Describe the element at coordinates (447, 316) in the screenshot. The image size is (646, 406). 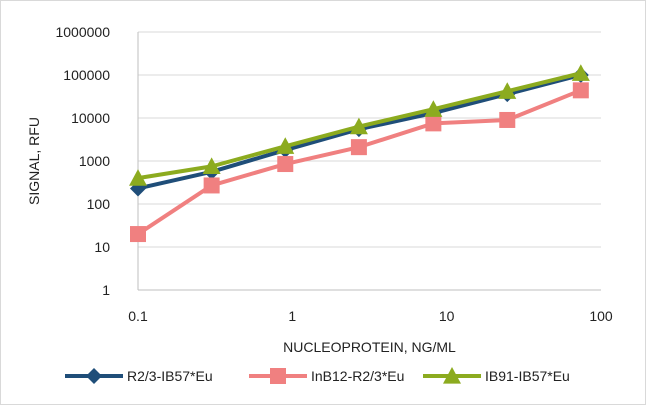
I see `x-tick-label: 10` at that location.